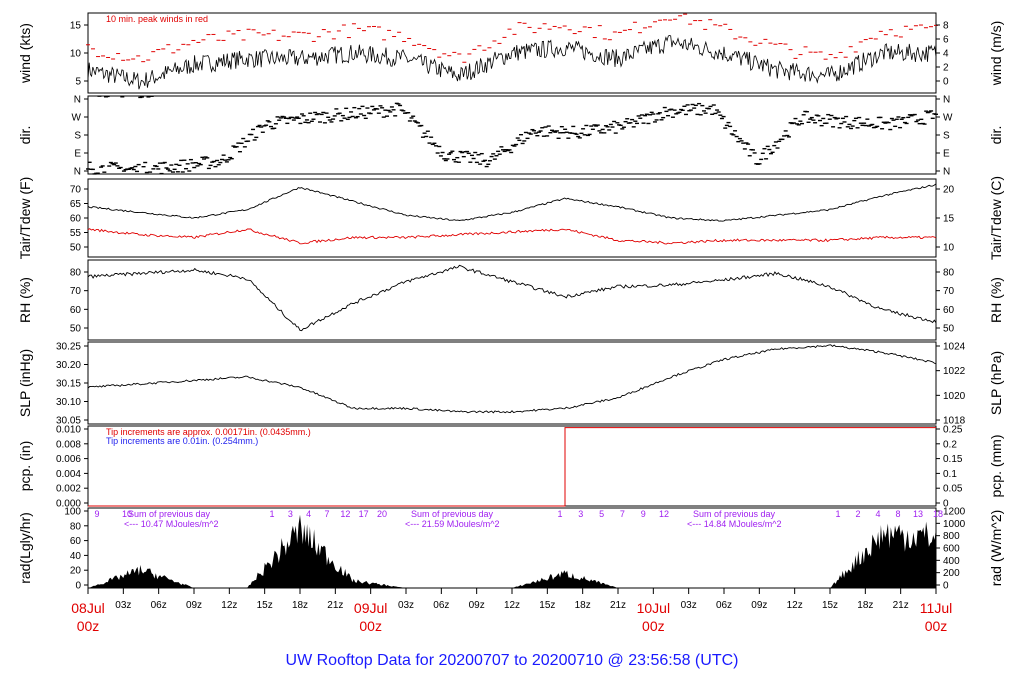  Describe the element at coordinates (949, 219) in the screenshot. I see `temp-right-tick-label: 15` at that location.